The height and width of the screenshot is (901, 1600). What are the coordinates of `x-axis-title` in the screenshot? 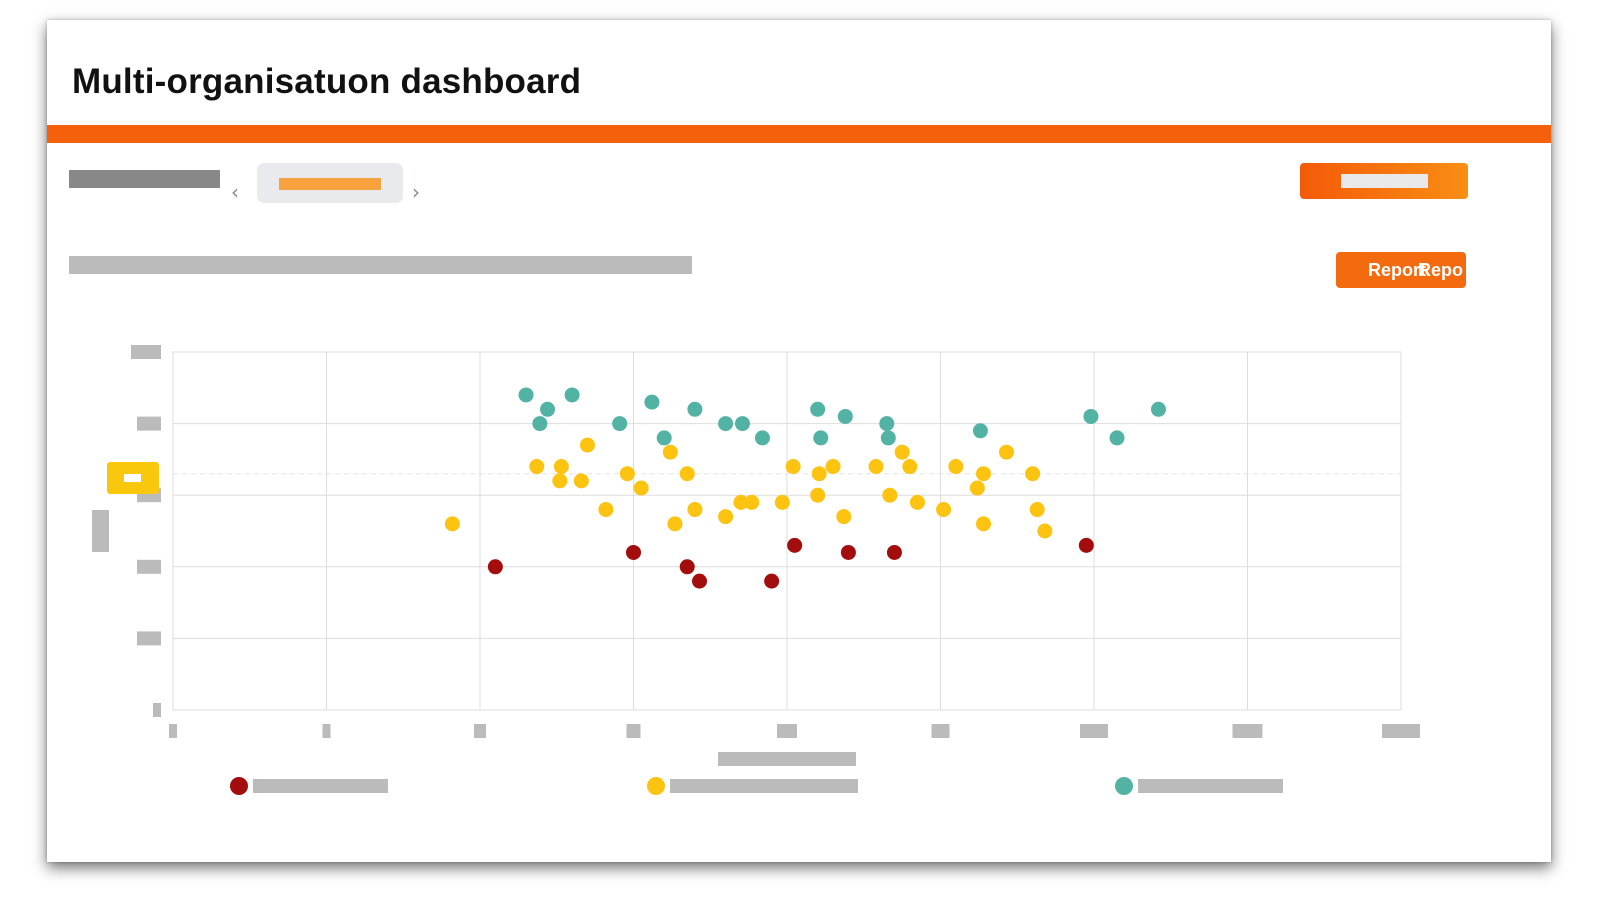 It's located at (787, 759).